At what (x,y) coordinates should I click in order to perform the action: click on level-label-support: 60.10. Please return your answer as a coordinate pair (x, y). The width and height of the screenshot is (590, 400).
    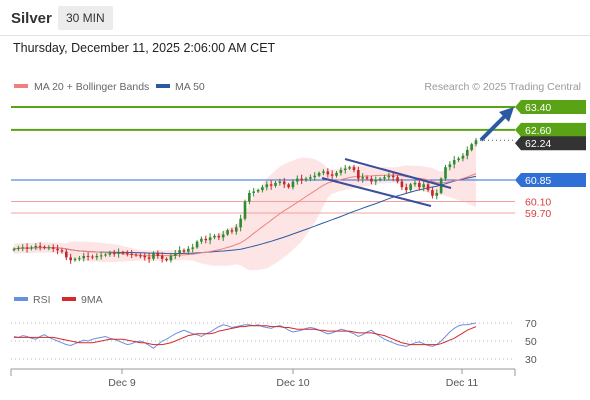
    Looking at the image, I should click on (538, 203).